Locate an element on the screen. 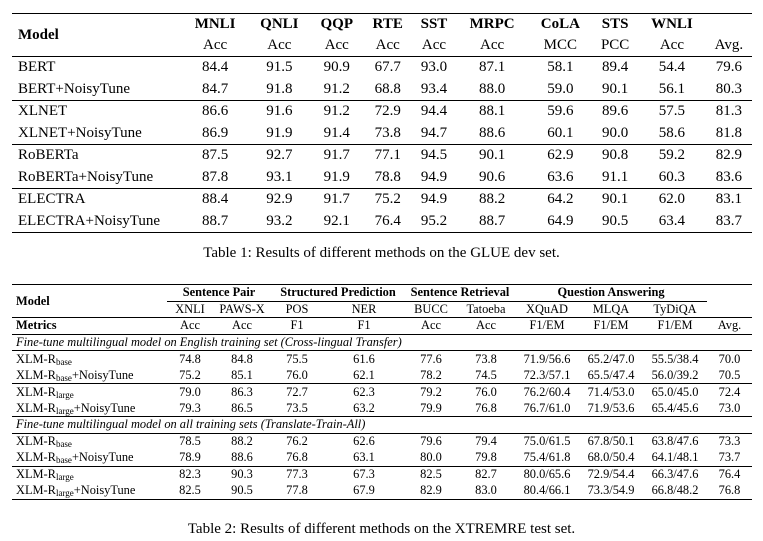 This screenshot has width=763, height=541. t2-value-cell: 77.6 is located at coordinates (431, 358).